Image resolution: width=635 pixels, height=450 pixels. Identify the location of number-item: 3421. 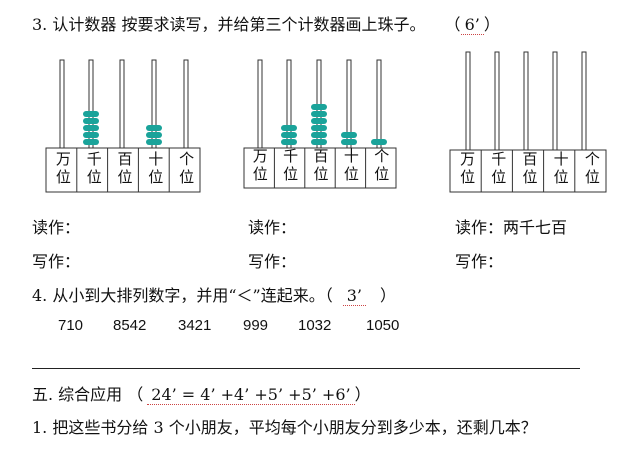
(195, 325).